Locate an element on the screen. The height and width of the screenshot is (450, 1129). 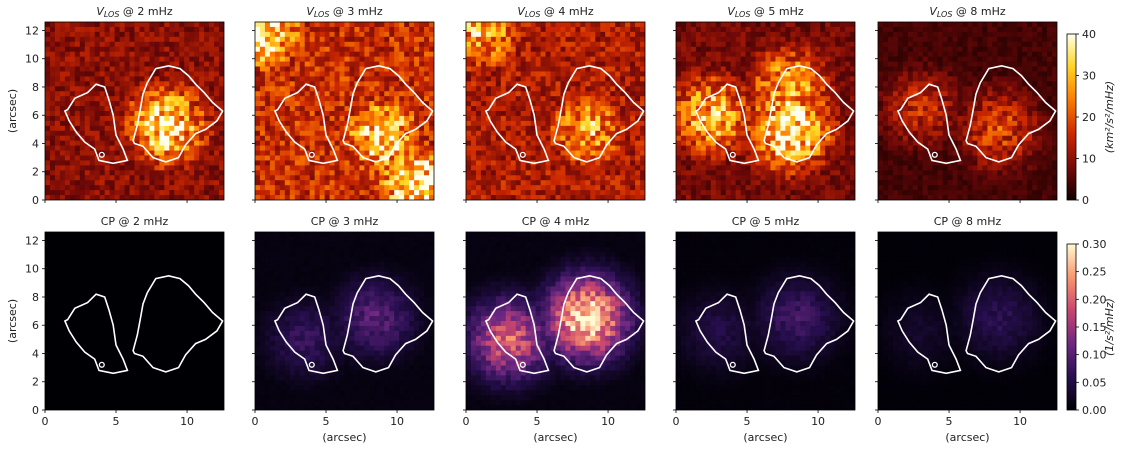
heatmap-cp-8mhz is located at coordinates (967, 321).